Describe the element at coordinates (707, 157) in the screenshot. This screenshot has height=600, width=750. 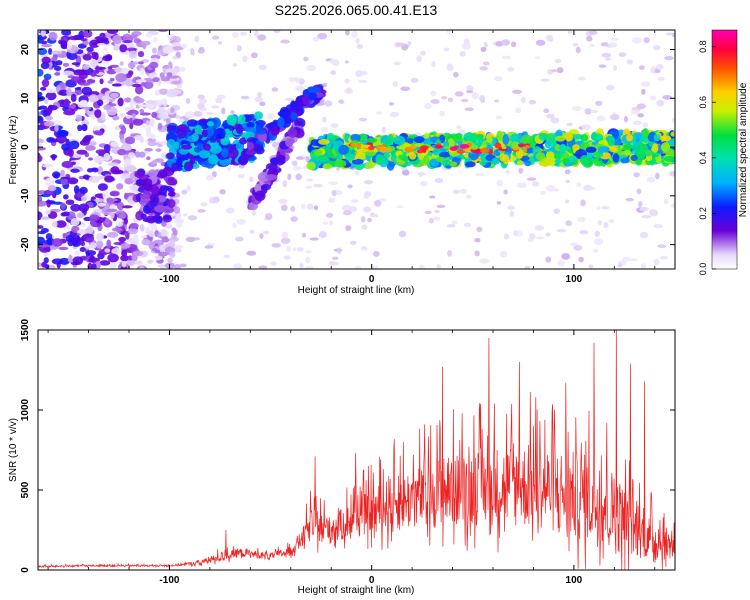
I see `colorbar-ticks: 0.0 0.2 0.4 0.6 0.8` at that location.